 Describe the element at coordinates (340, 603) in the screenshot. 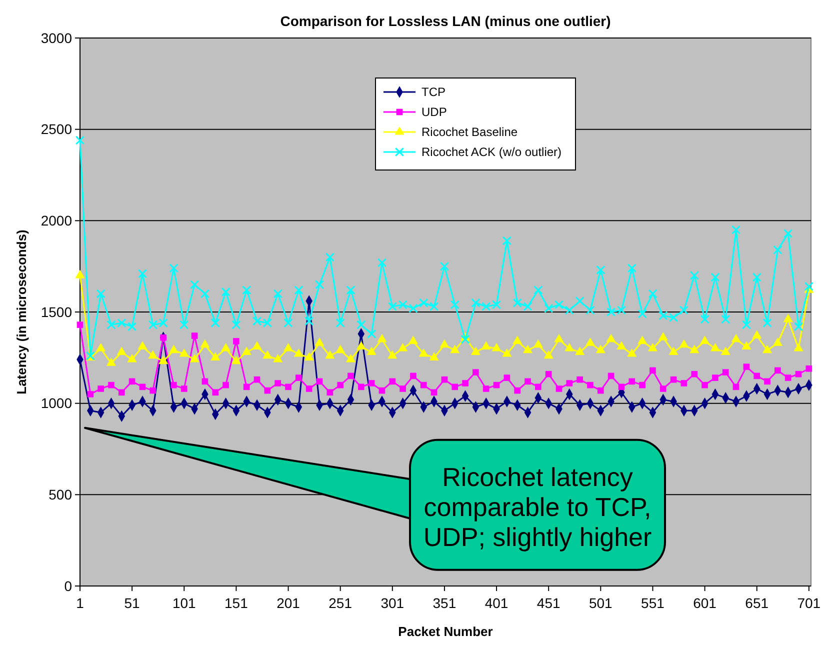

I see `x-tick-label: 251` at that location.